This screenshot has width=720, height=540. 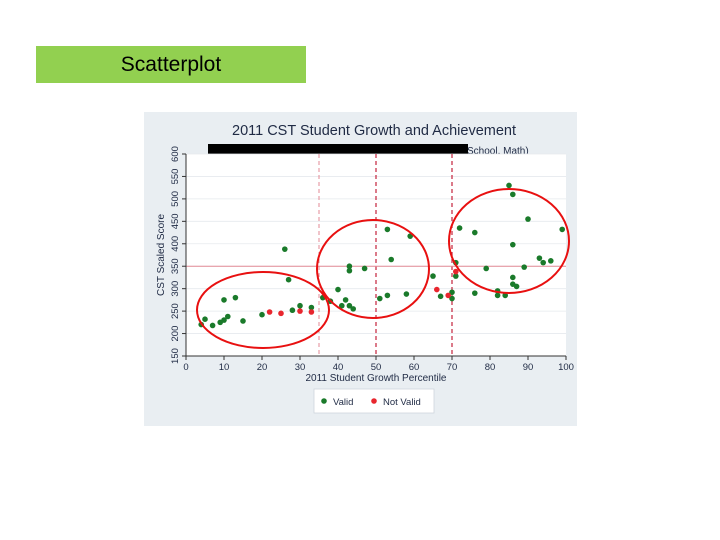 What do you see at coordinates (175, 177) in the screenshot?
I see `y-tick-label: 550` at bounding box center [175, 177].